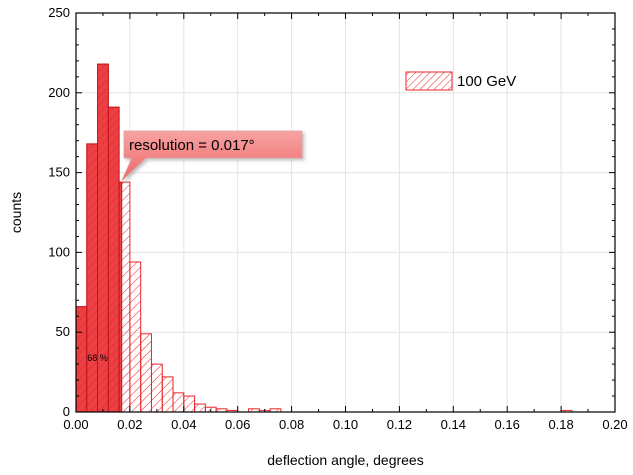 The image size is (633, 475). I want to click on x-tick-label: 0.04, so click(183, 424).